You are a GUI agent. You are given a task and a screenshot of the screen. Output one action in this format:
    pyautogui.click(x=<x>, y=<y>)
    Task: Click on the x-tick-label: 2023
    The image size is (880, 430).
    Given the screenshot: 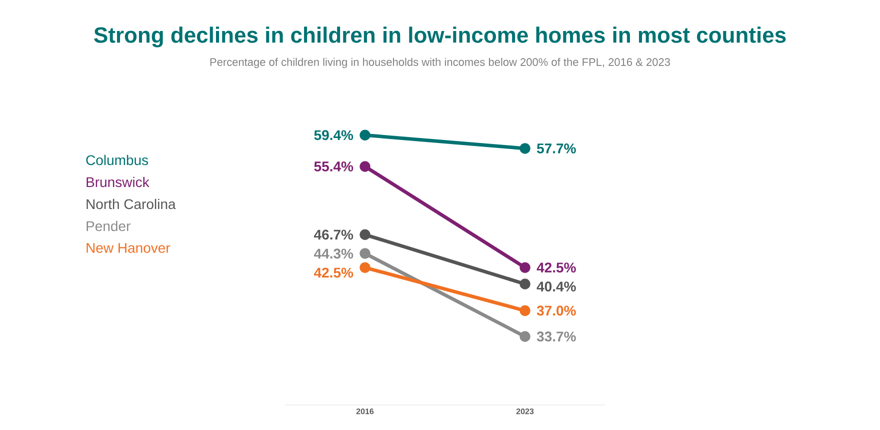 What is the action you would take?
    pyautogui.click(x=525, y=411)
    